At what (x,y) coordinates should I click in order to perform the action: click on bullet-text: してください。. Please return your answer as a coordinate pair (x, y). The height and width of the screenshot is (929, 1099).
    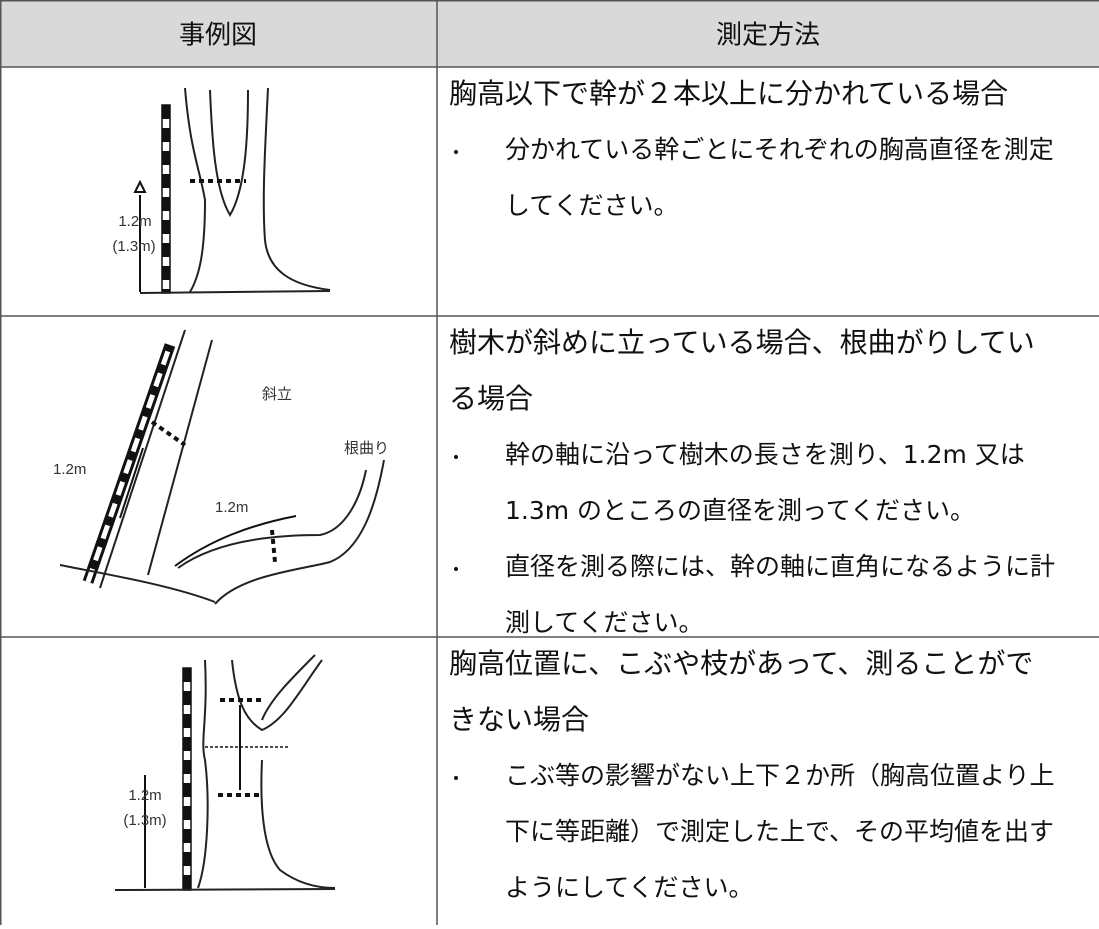
    Looking at the image, I should click on (592, 205).